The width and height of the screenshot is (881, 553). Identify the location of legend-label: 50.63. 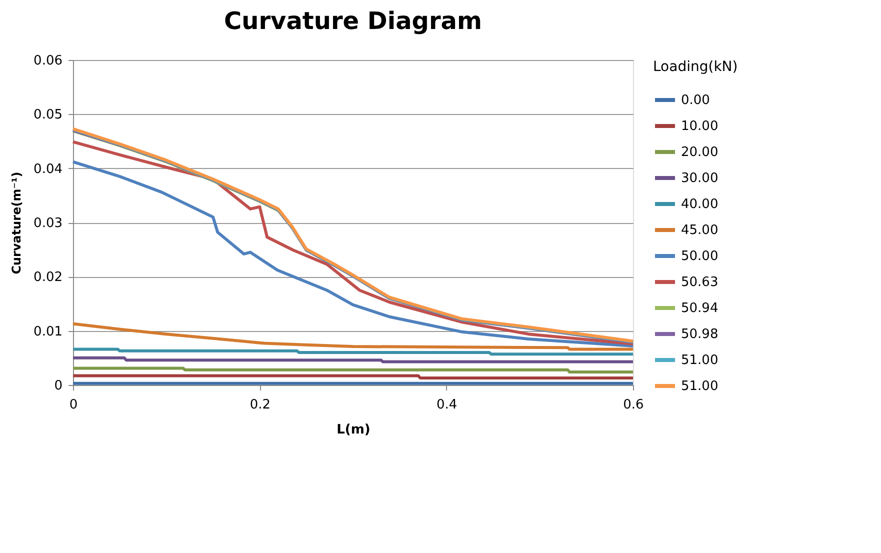
(699, 282).